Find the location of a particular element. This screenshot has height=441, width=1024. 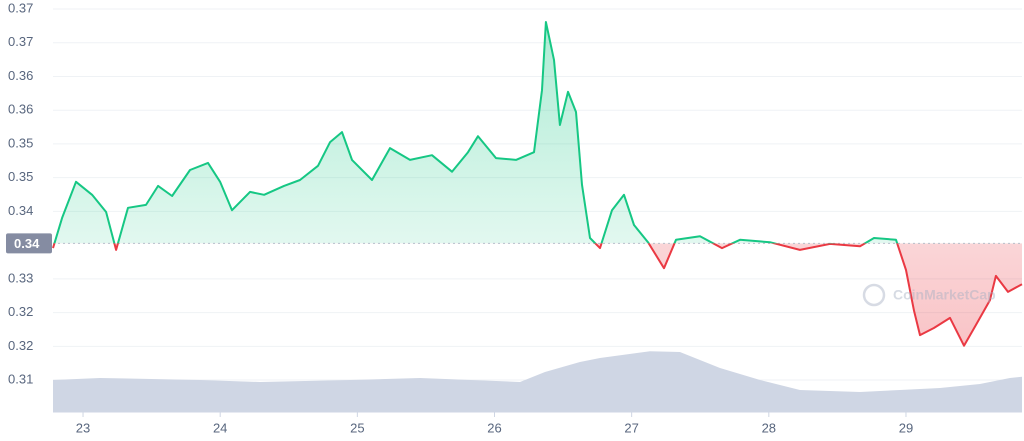

watermark-text: CoinMarketCap is located at coordinates (944, 295).